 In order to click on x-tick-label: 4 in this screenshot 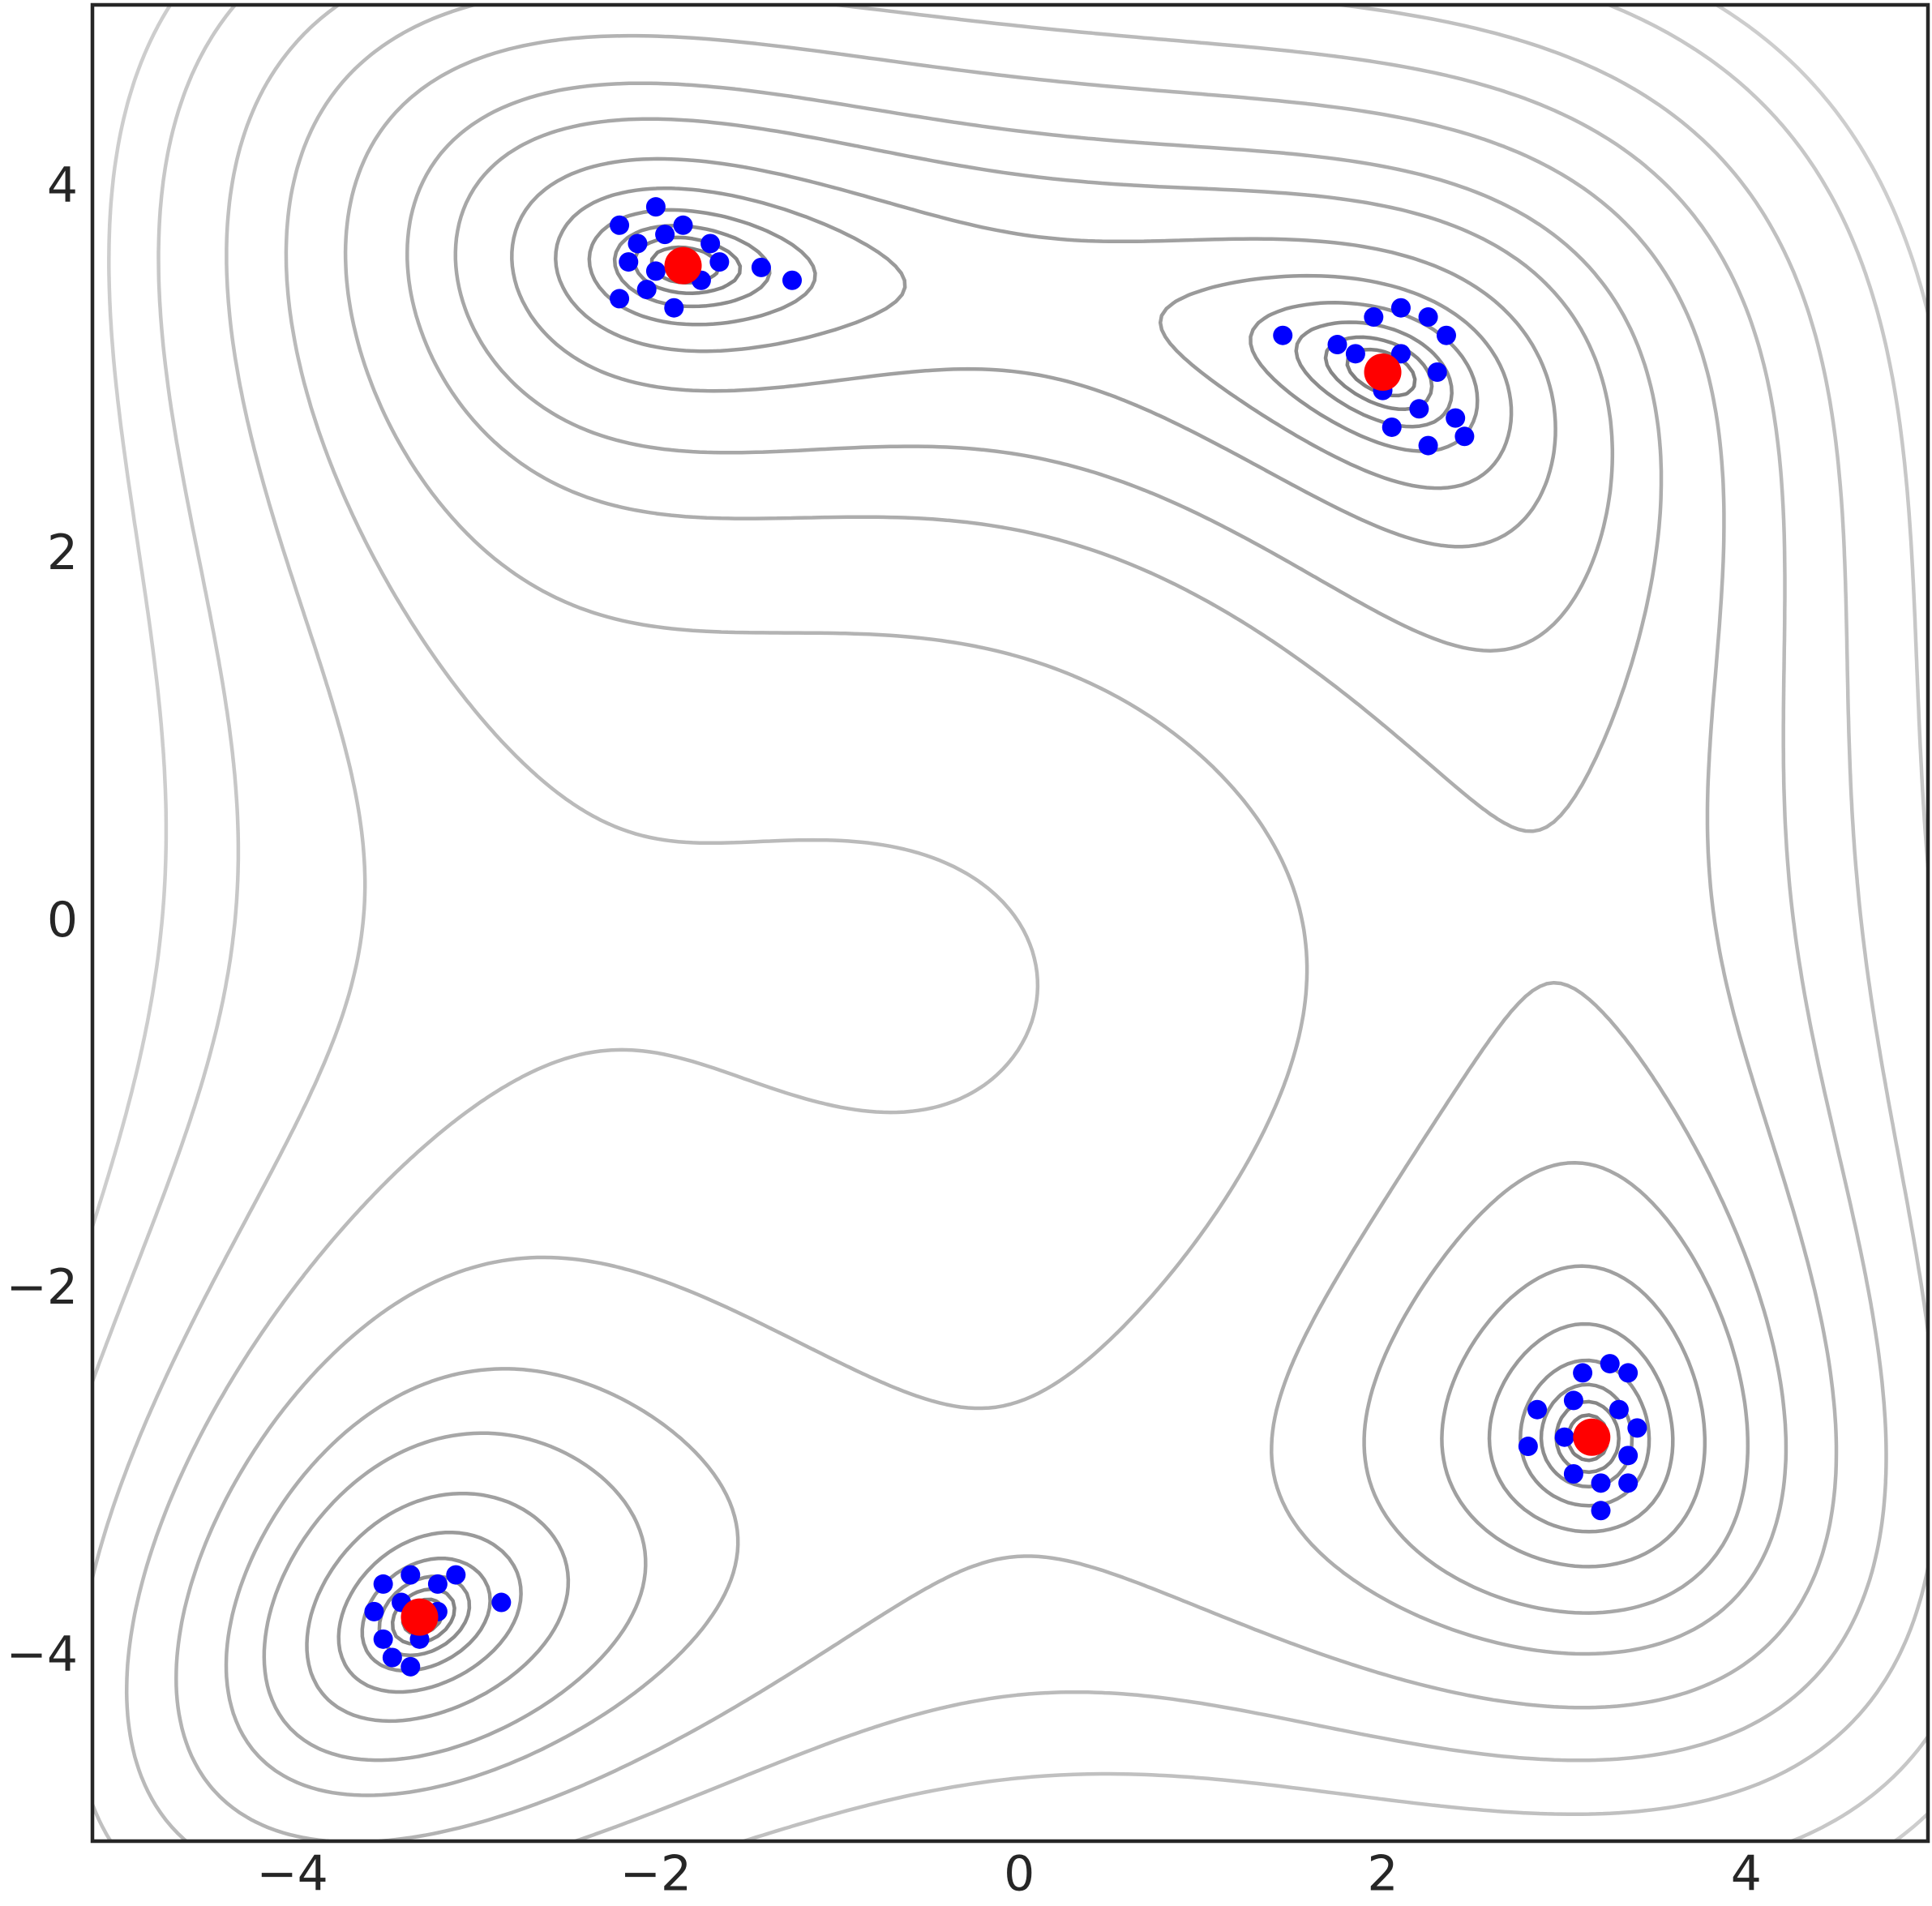, I will do `click(1746, 1874)`.